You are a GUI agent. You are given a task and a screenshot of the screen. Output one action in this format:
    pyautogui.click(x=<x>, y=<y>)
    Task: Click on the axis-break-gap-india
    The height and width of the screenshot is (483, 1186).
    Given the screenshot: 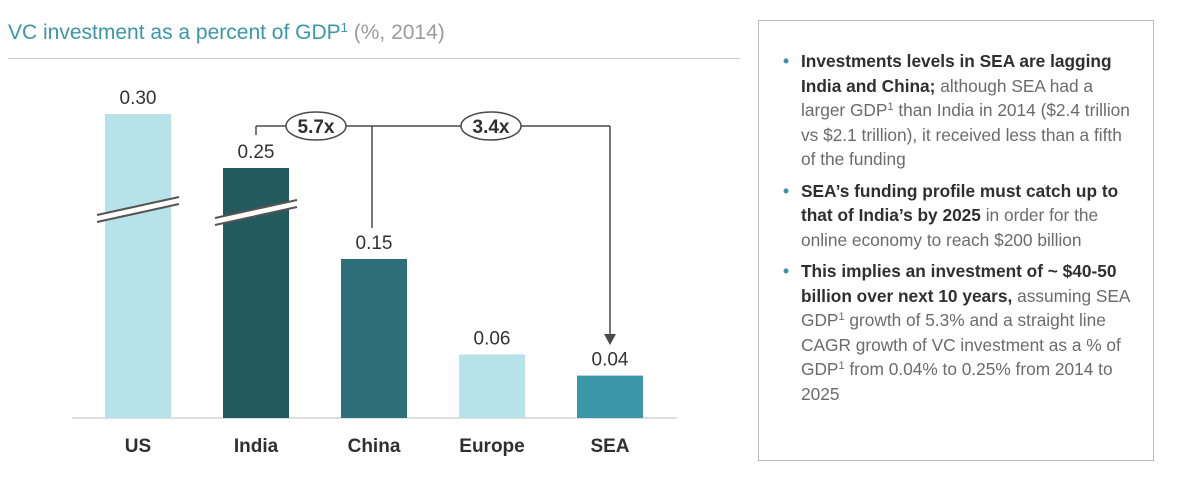 What is the action you would take?
    pyautogui.click(x=256, y=212)
    